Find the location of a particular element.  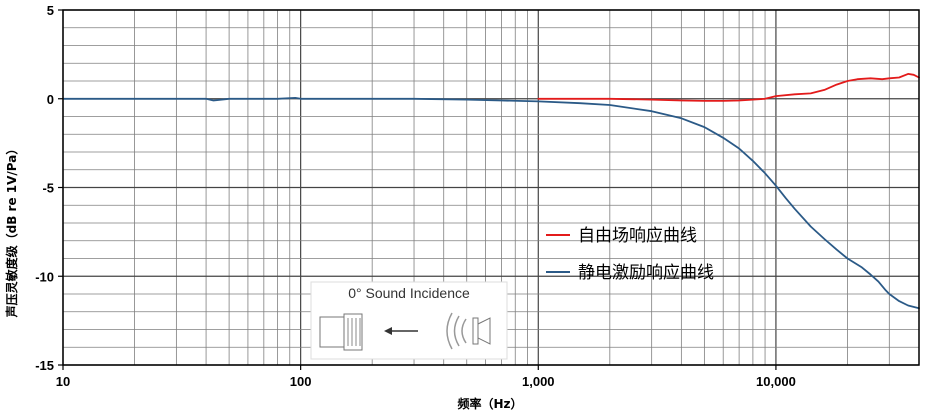

arrow-left-icon is located at coordinates (401, 331).